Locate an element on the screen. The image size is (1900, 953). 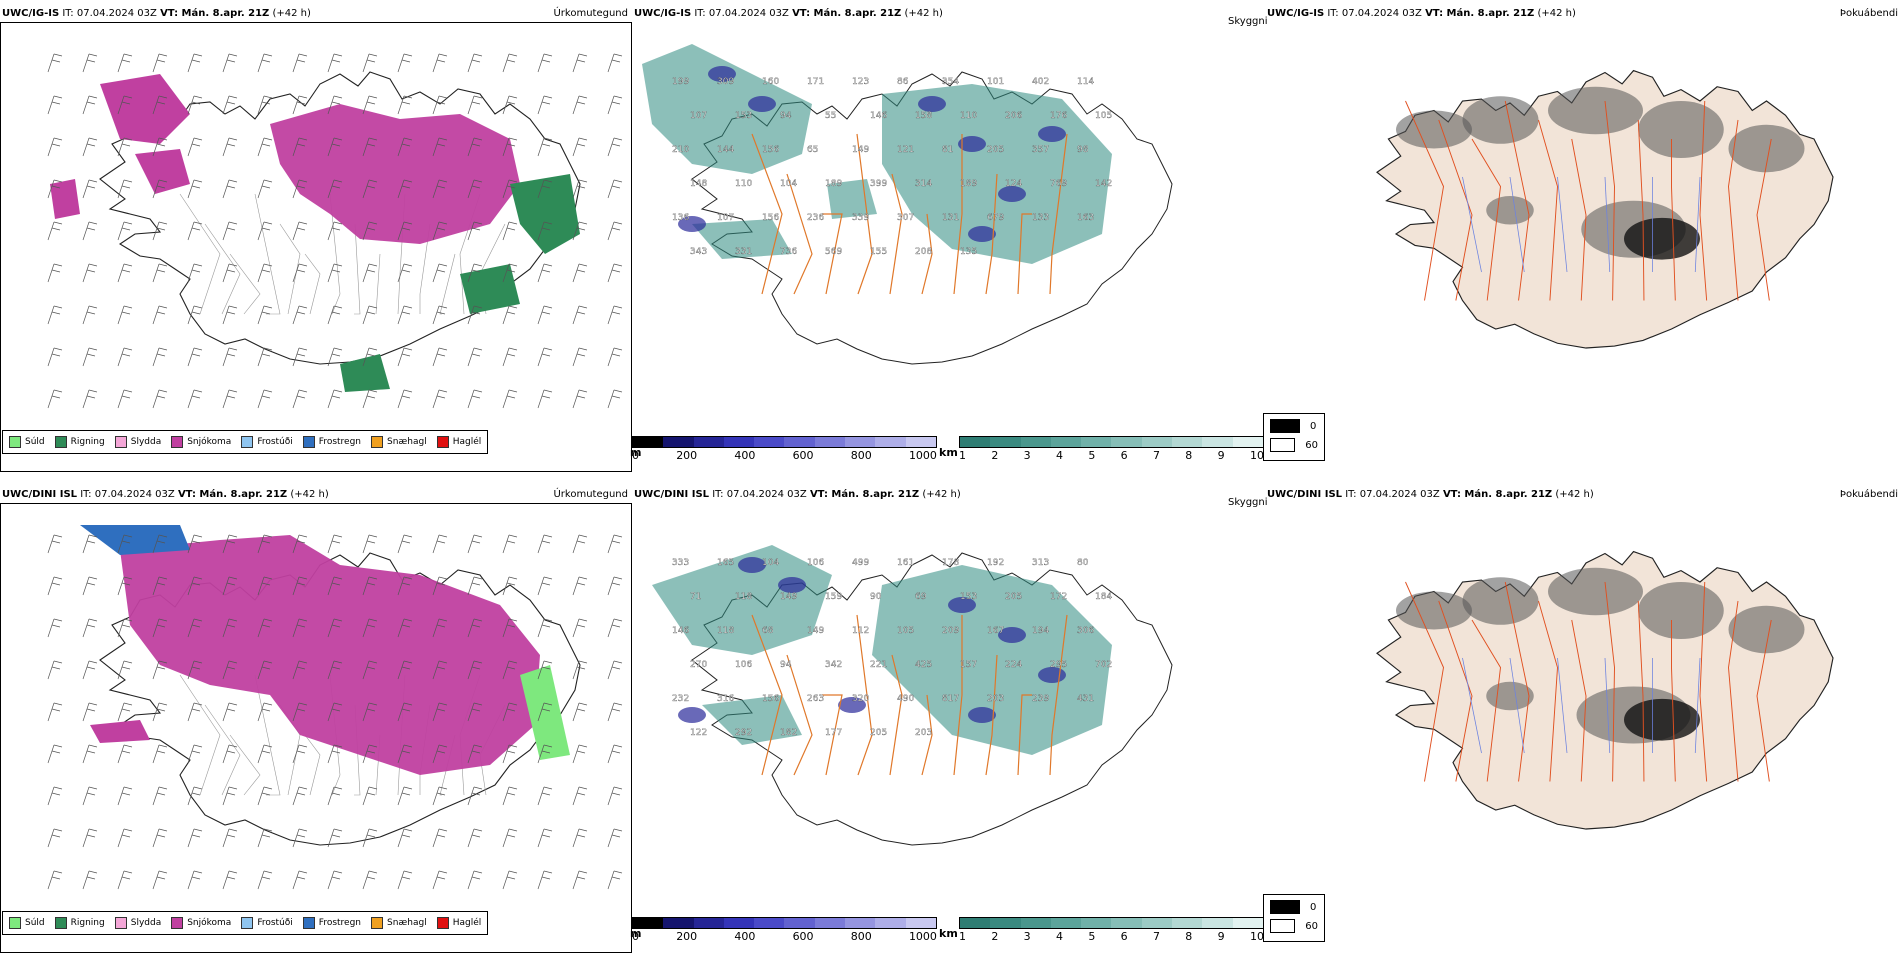
visibility-value: 101 is located at coordinates (995, 82).